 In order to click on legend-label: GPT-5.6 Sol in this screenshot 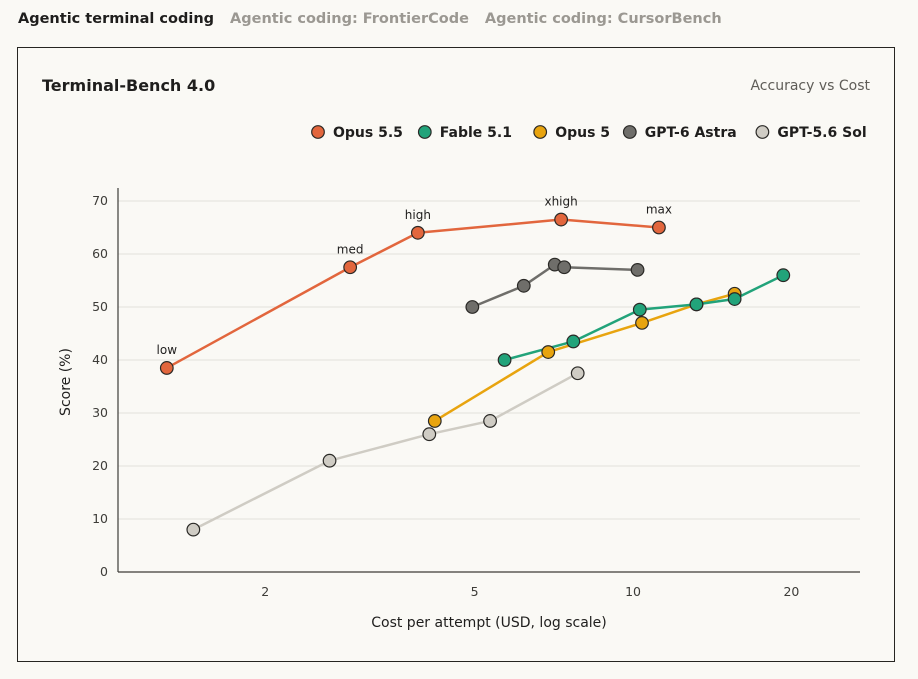, I will do `click(821, 133)`.